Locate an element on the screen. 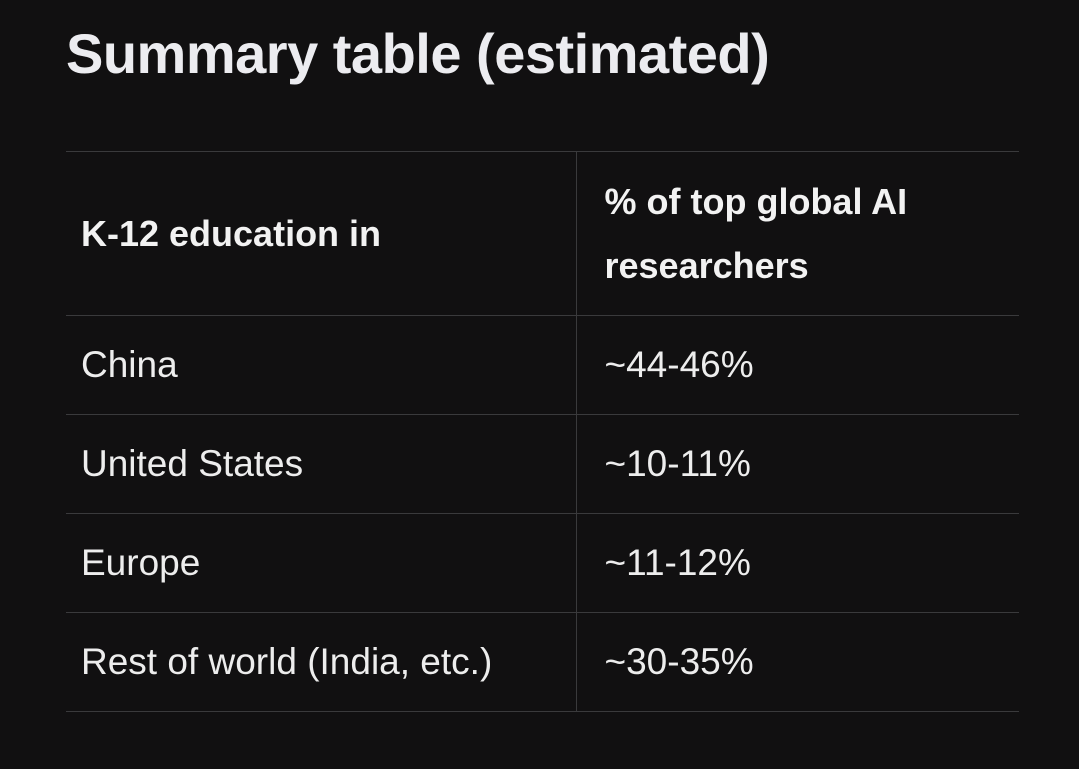 The width and height of the screenshot is (1079, 769). table-row: Rest of world (India, etc.) ~30-35% is located at coordinates (542, 662).